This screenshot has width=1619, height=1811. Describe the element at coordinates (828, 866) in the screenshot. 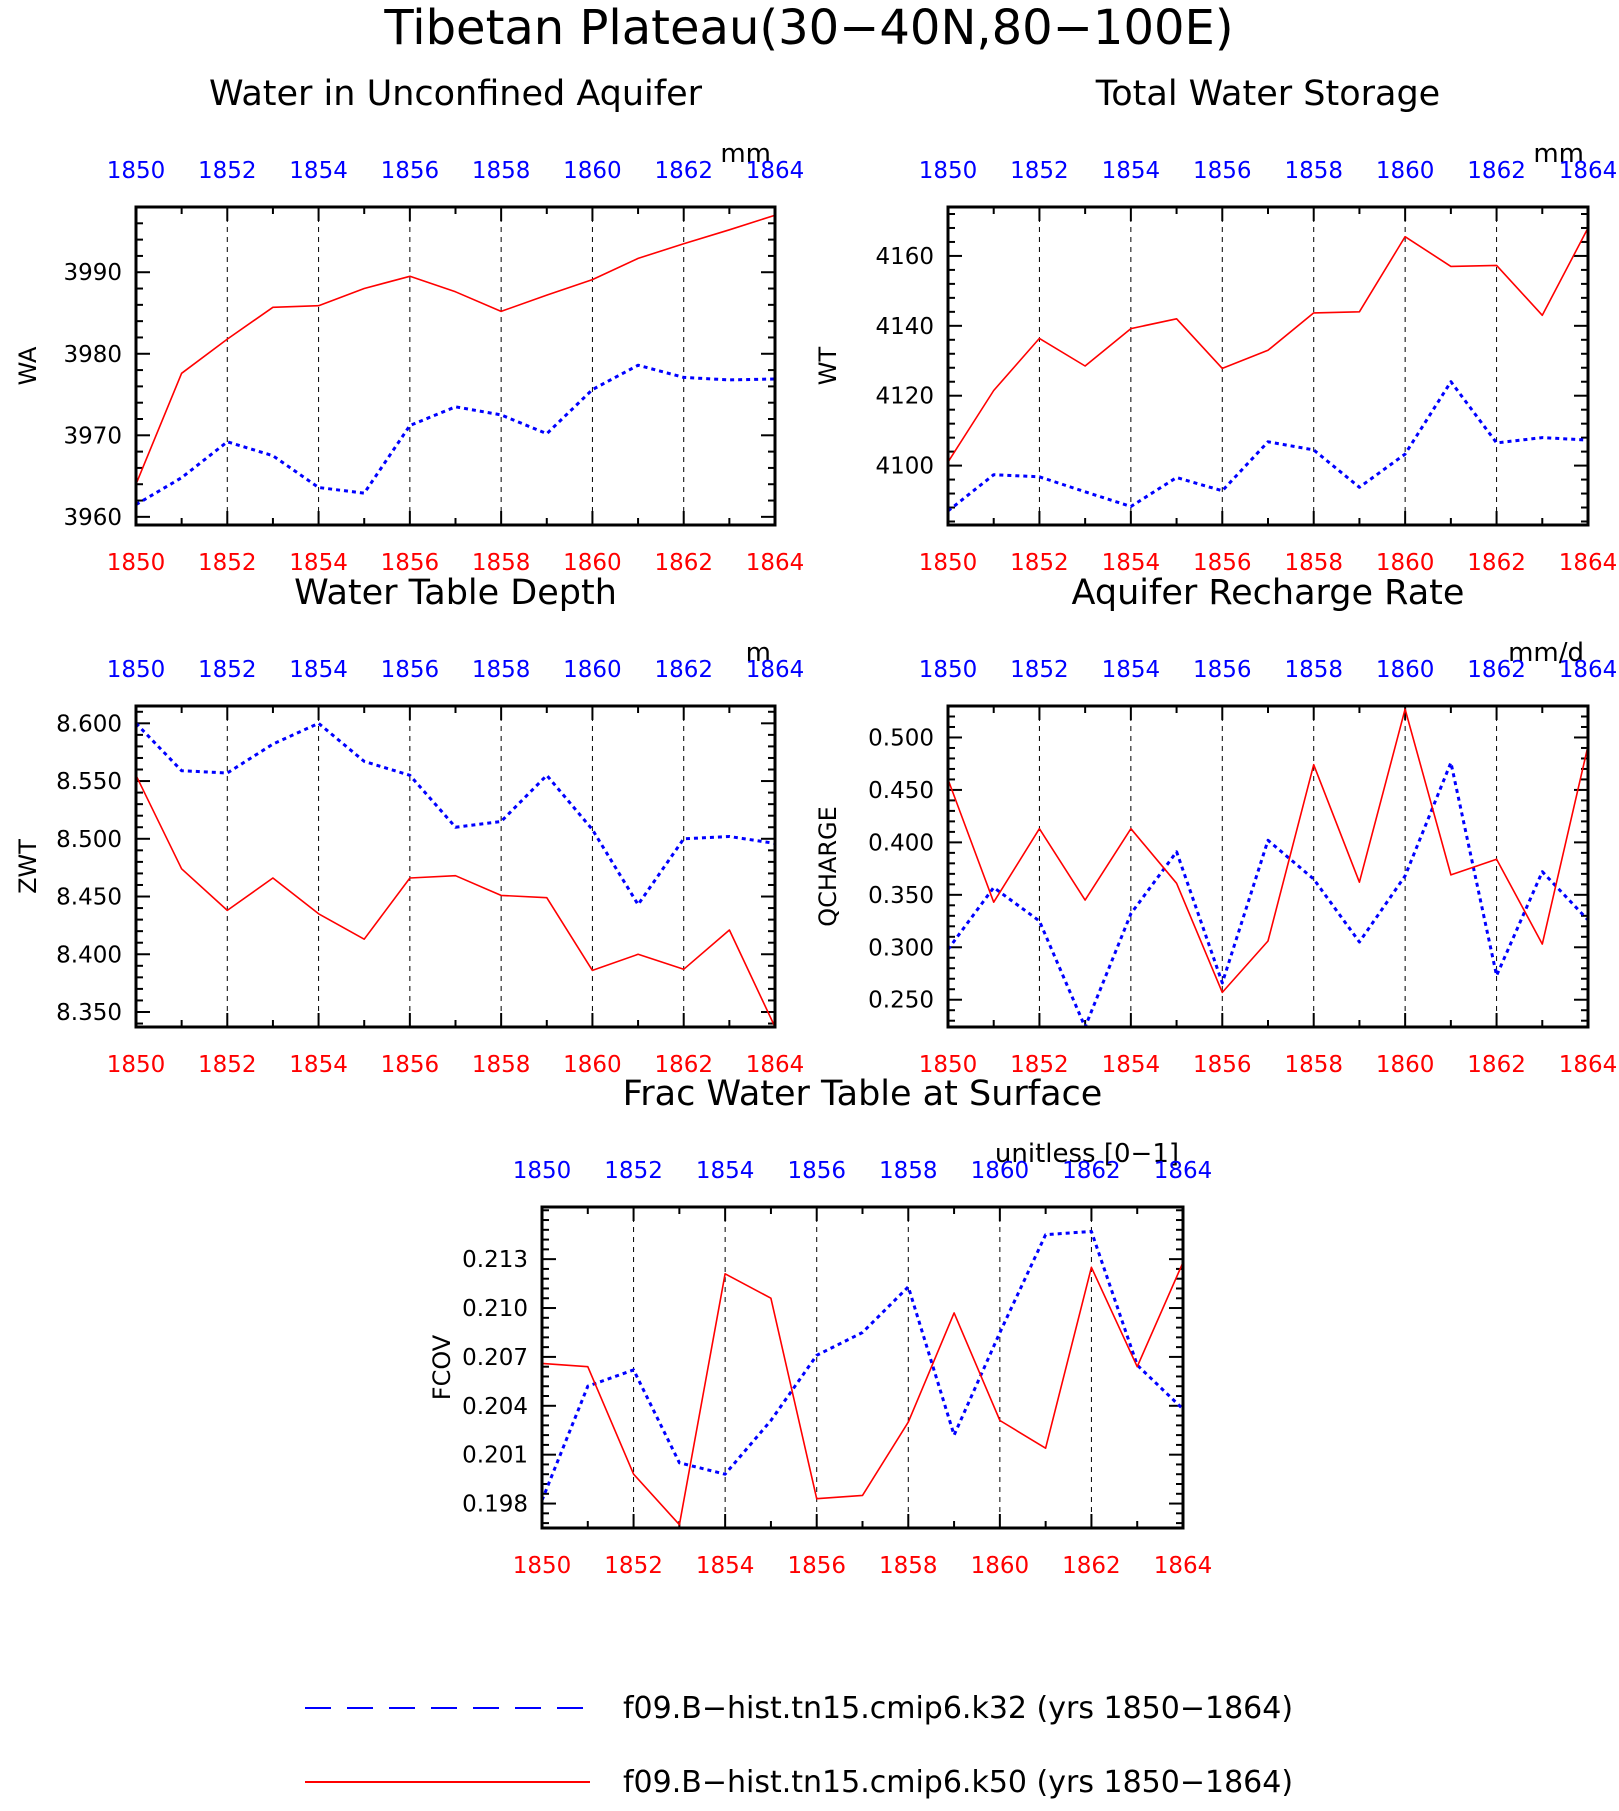

I see `y-axis-label: QCHARGE` at that location.